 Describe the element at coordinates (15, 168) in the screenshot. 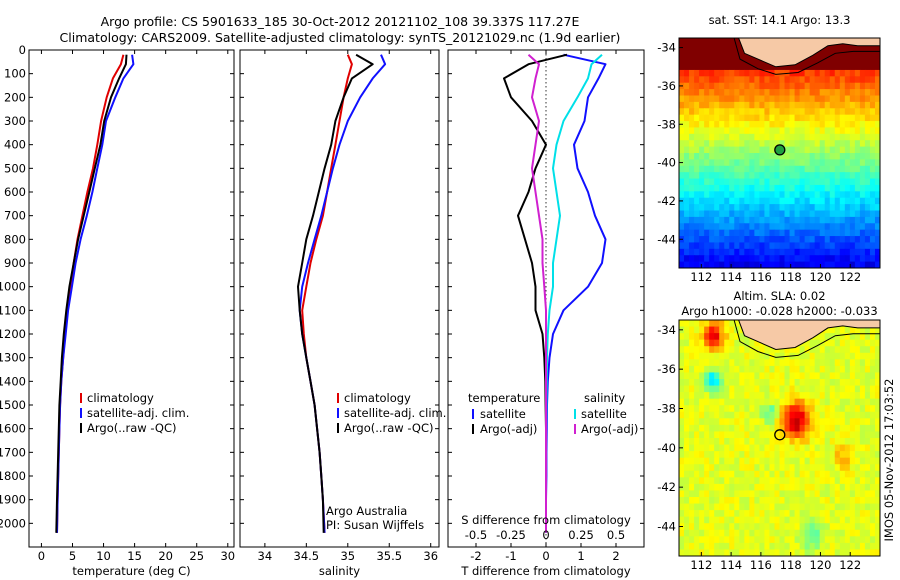

I see `y-tick-label: 500` at that location.